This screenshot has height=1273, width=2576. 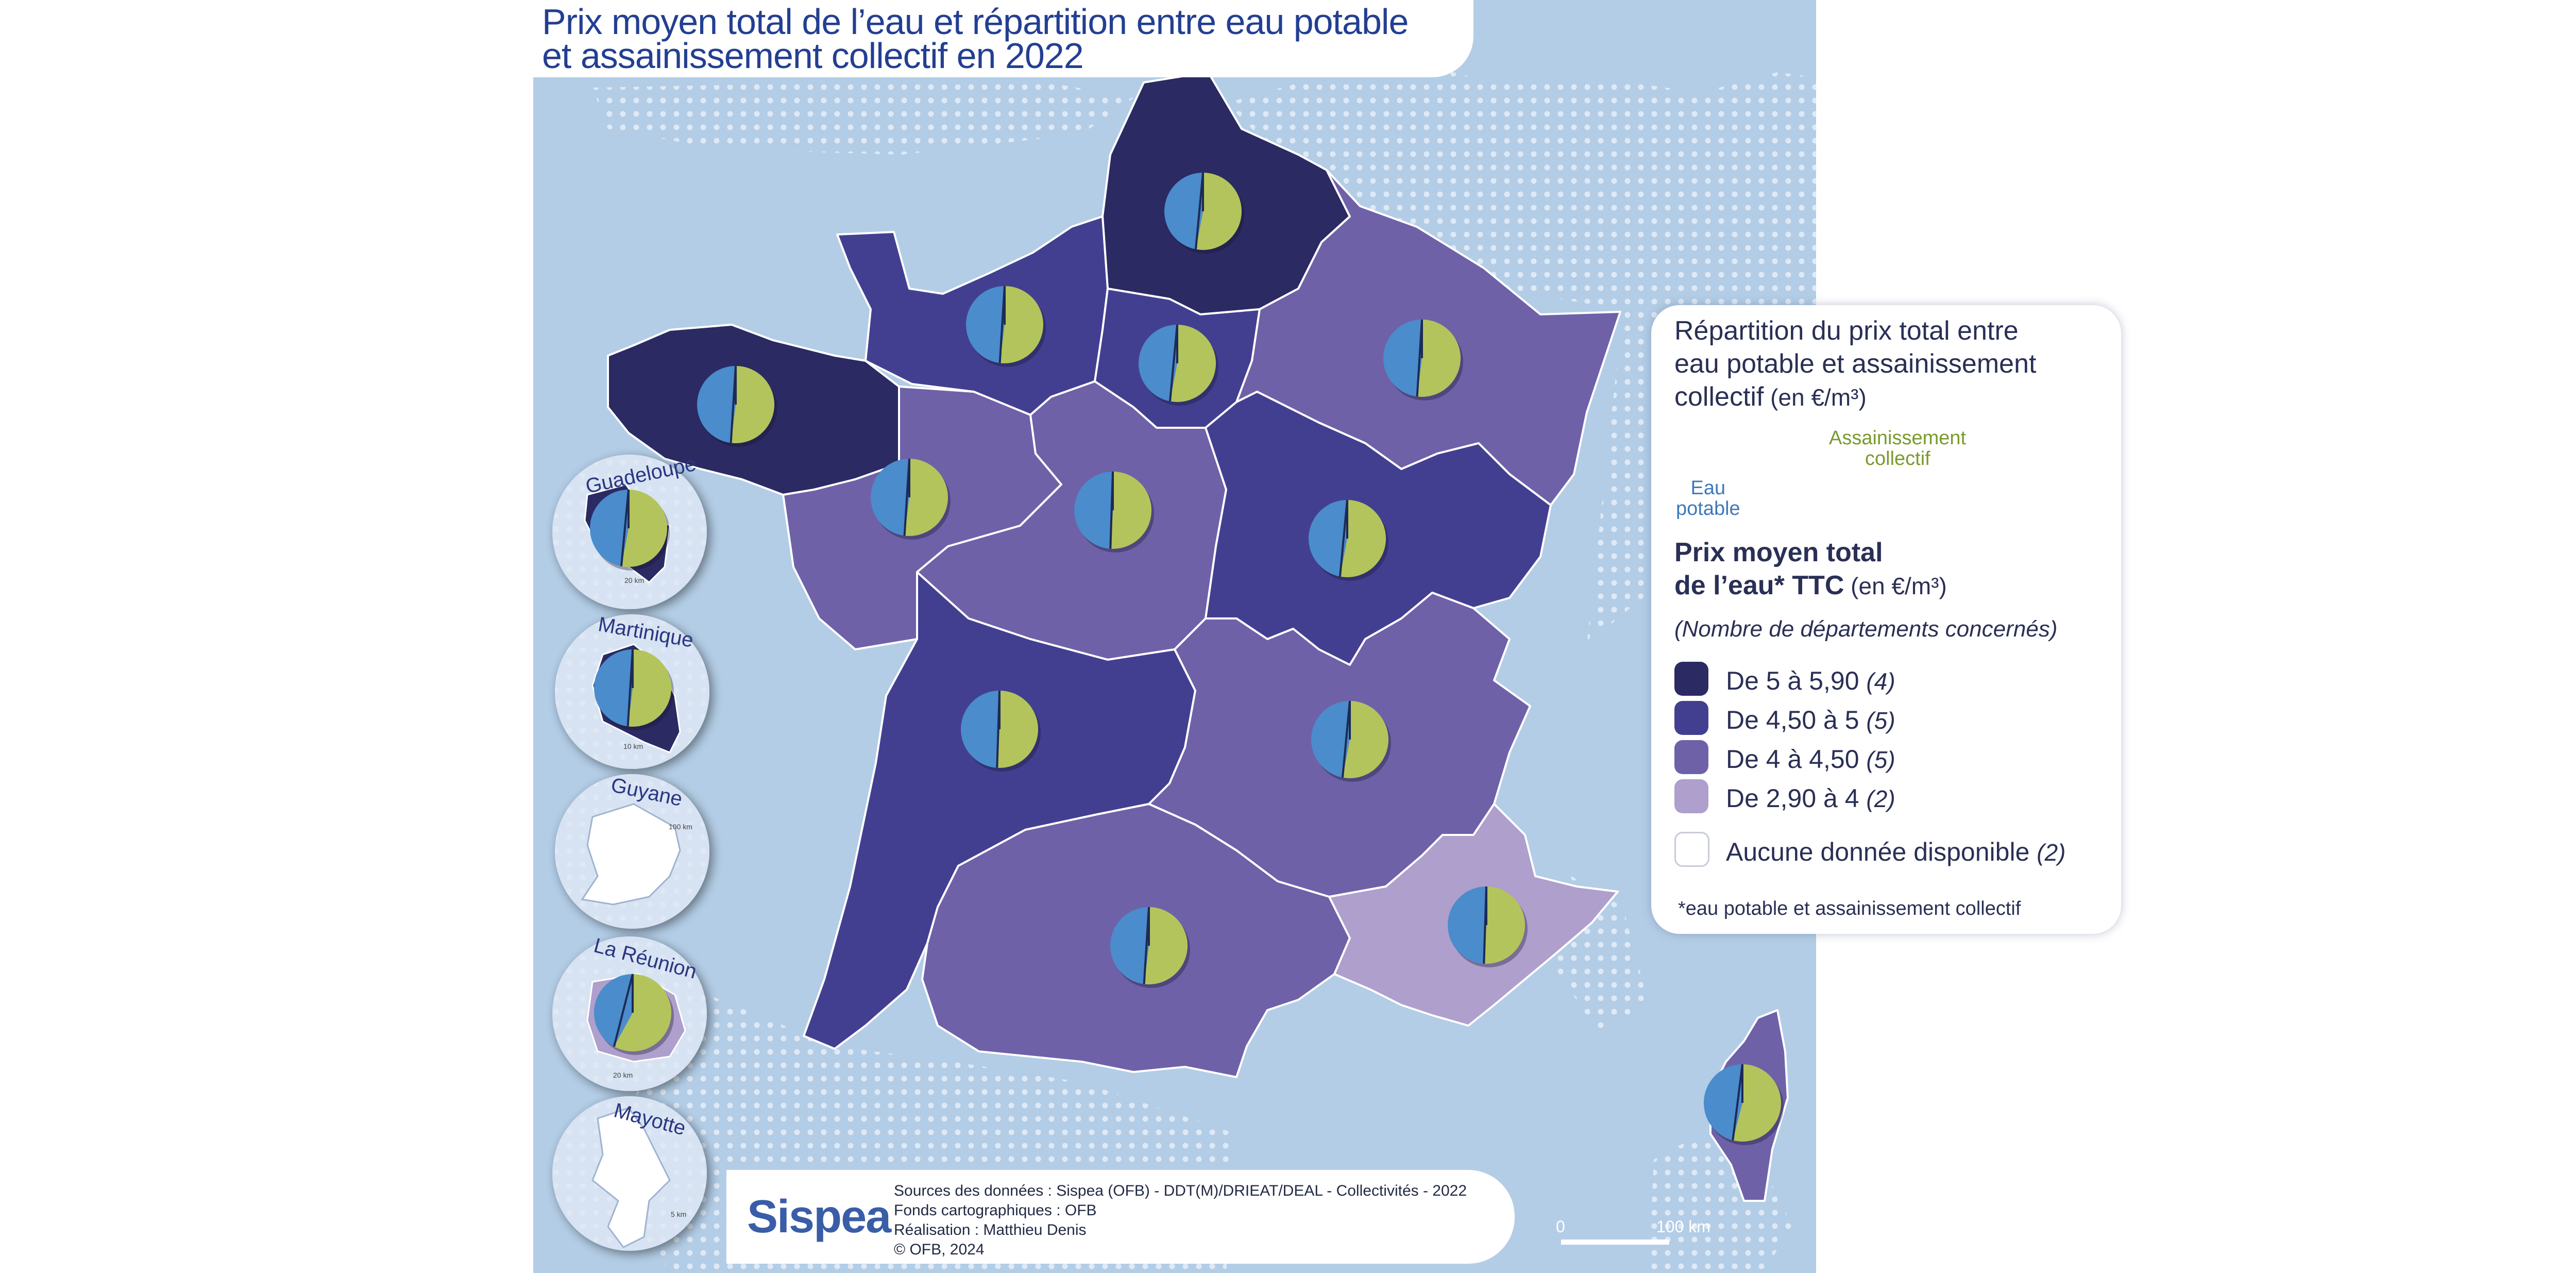 What do you see at coordinates (1691, 718) in the screenshot?
I see `legend-swatch-class2` at bounding box center [1691, 718].